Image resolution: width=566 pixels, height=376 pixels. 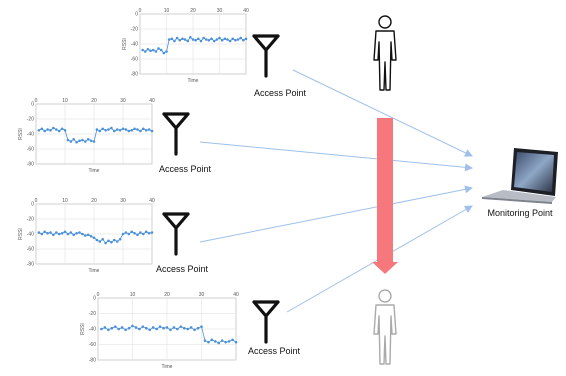 I want to click on series-line, so click(x=95, y=135).